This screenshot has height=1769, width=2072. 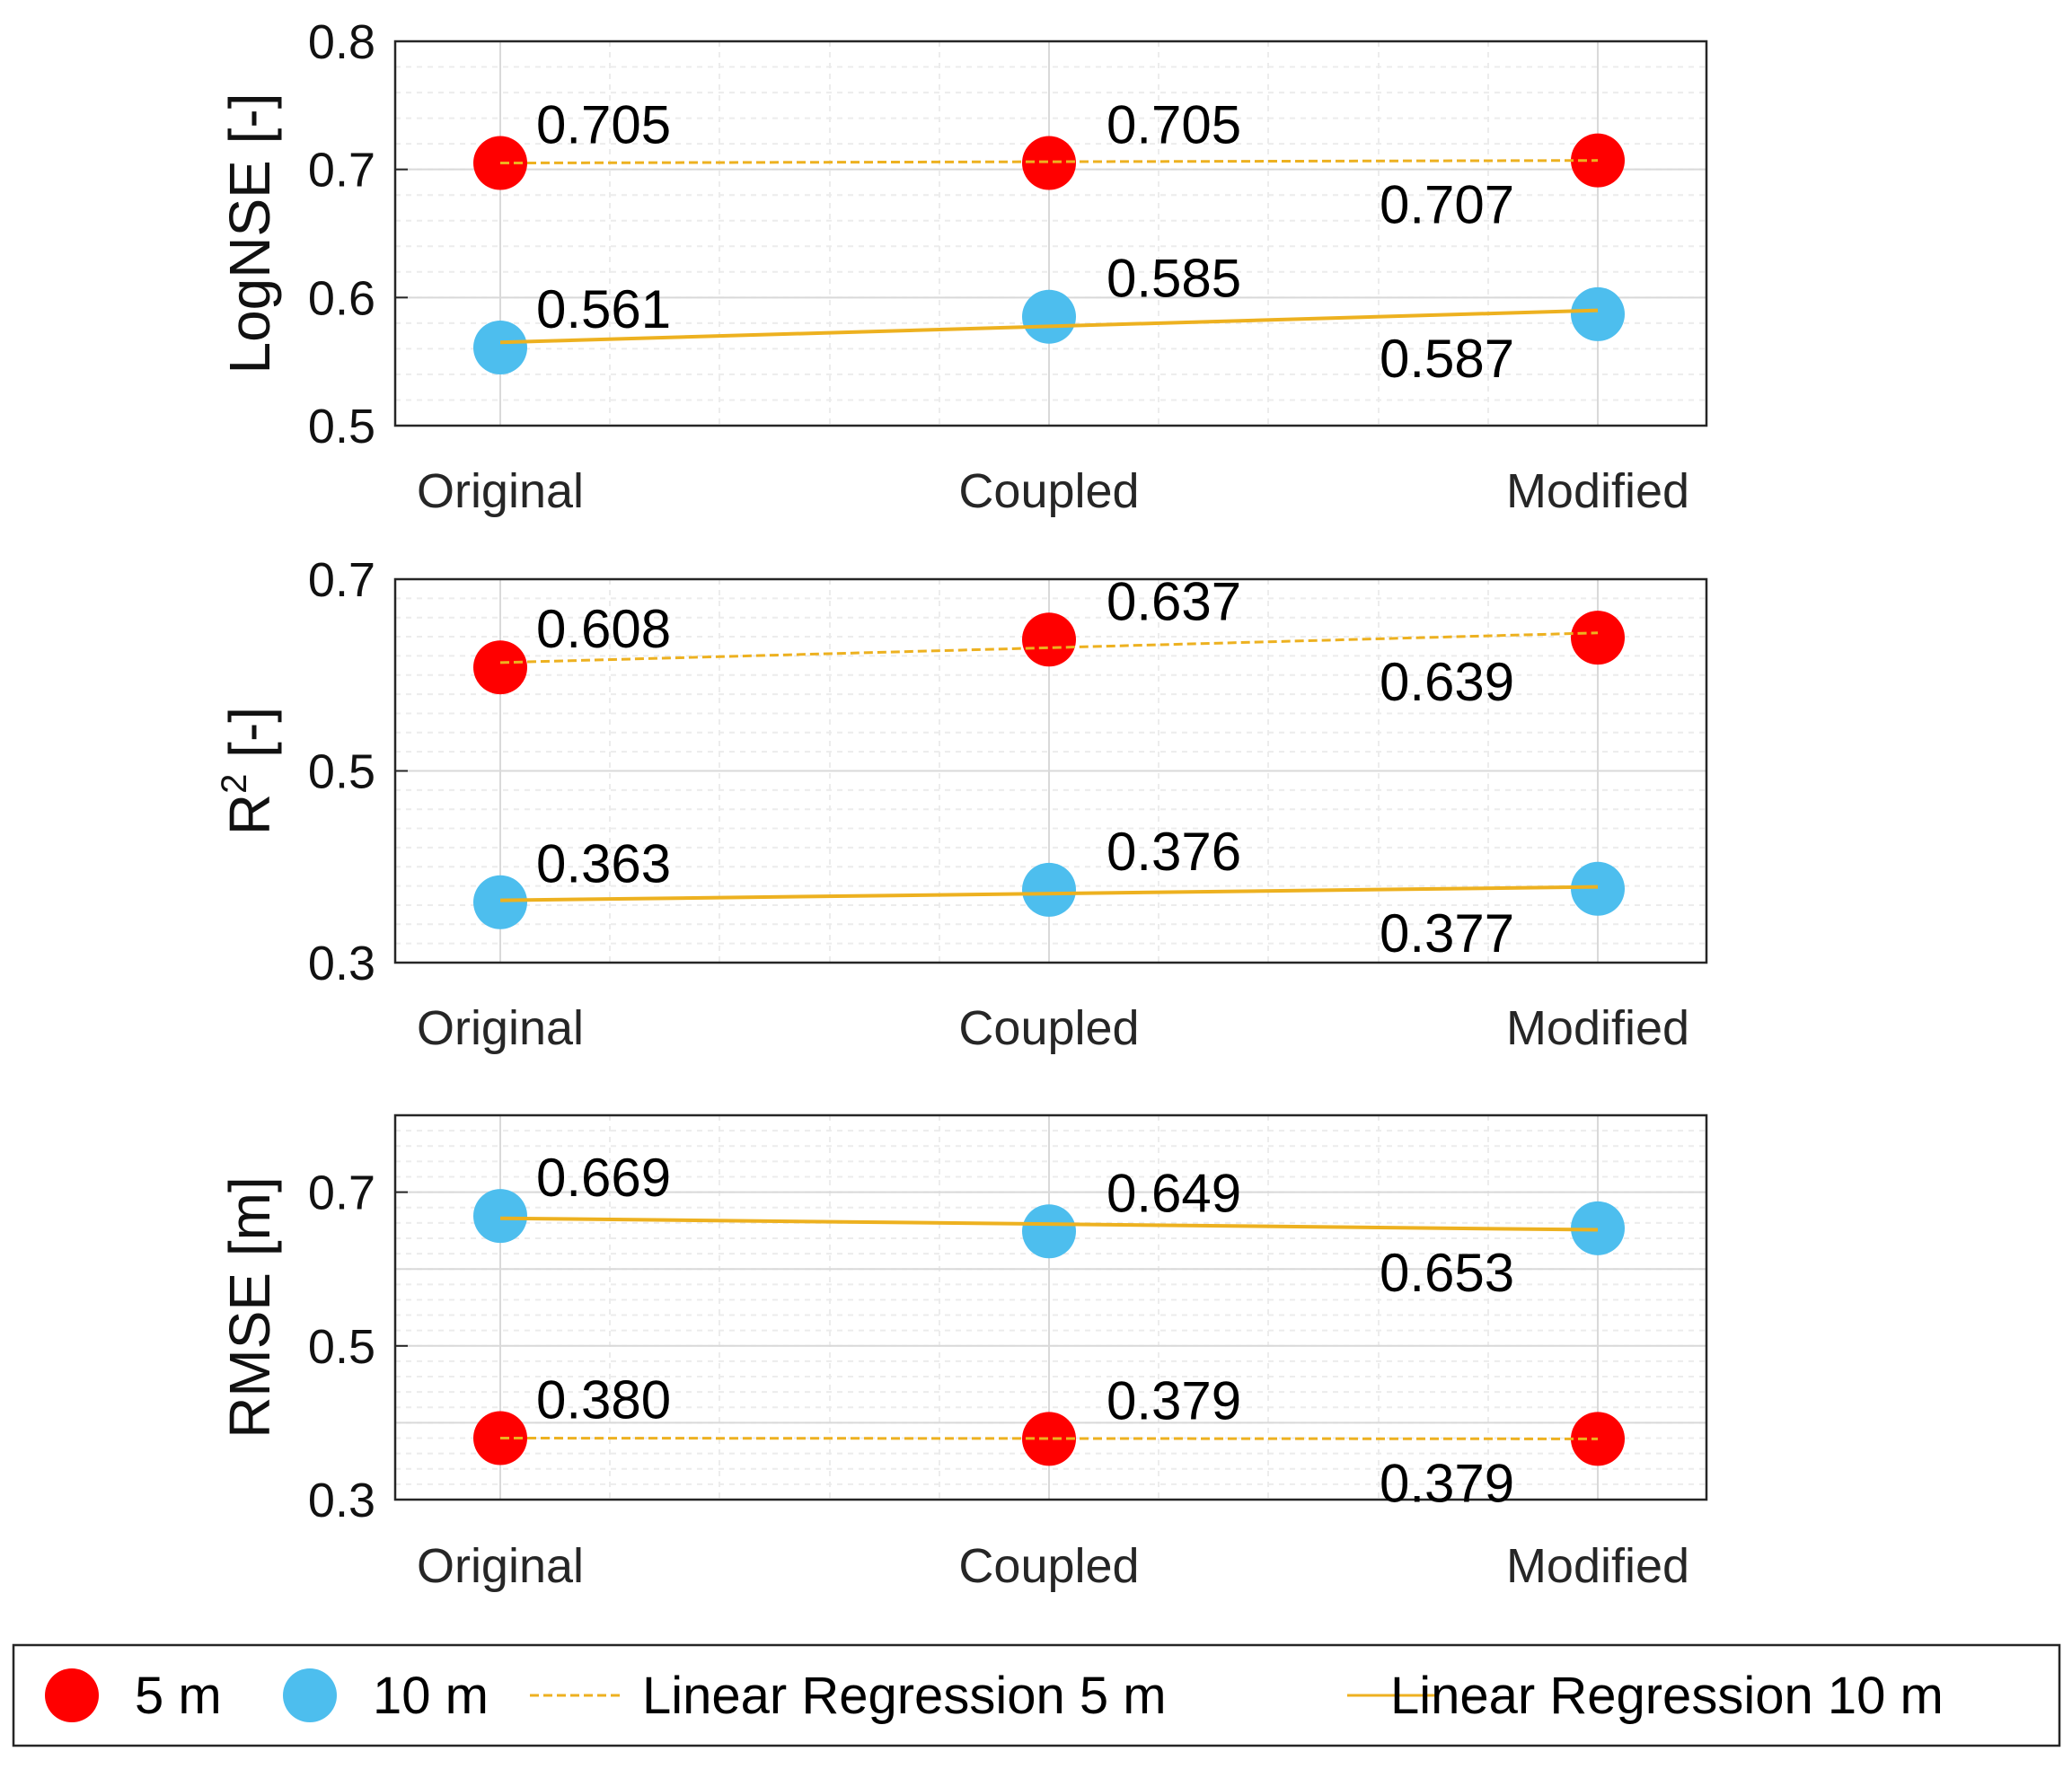 I want to click on y-axis-label: R2 [-], so click(x=248, y=771).